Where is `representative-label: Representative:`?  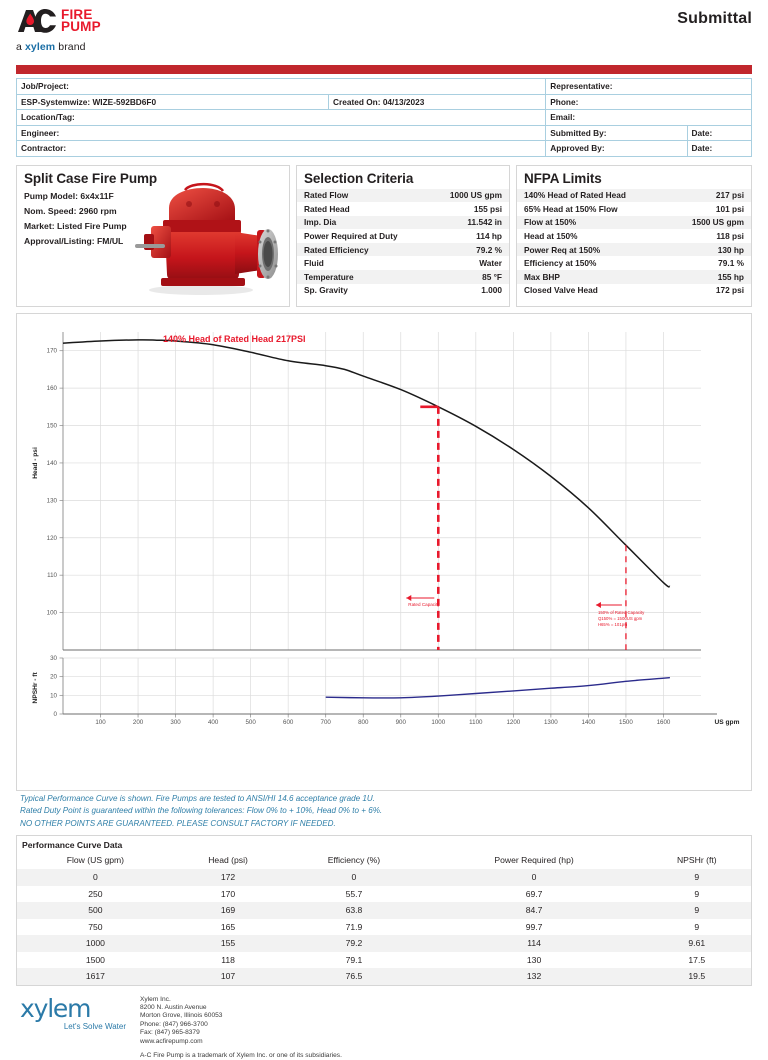
representative-label: Representative: is located at coordinates (649, 87).